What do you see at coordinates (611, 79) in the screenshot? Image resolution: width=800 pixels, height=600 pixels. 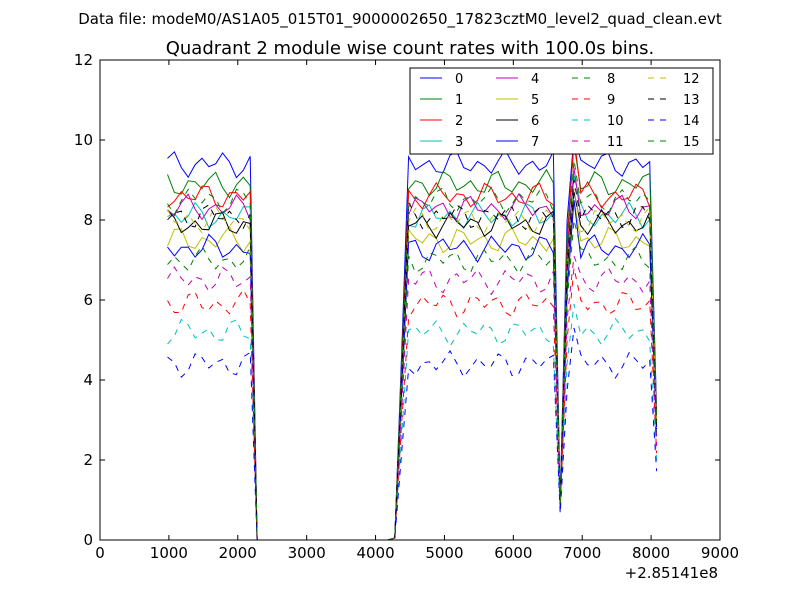 I see `legend-label-8: 8` at bounding box center [611, 79].